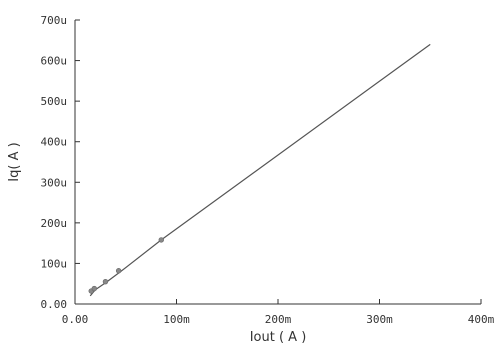 Image resolution: width=501 pixels, height=347 pixels. I want to click on y-tick-label-7: 700u, so click(54, 20).